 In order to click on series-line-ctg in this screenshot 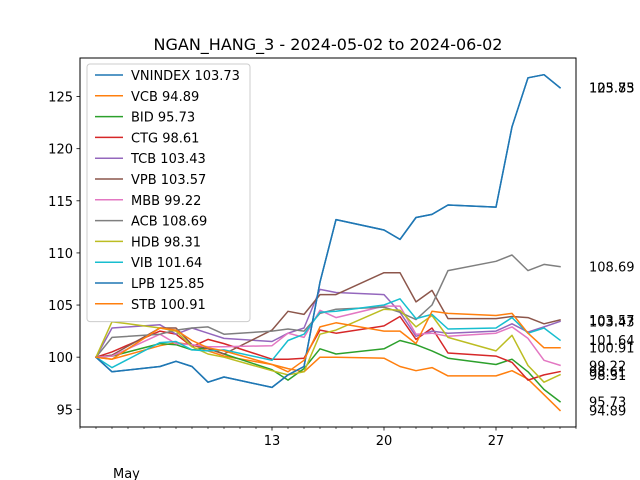, I will do `click(328, 348)`.